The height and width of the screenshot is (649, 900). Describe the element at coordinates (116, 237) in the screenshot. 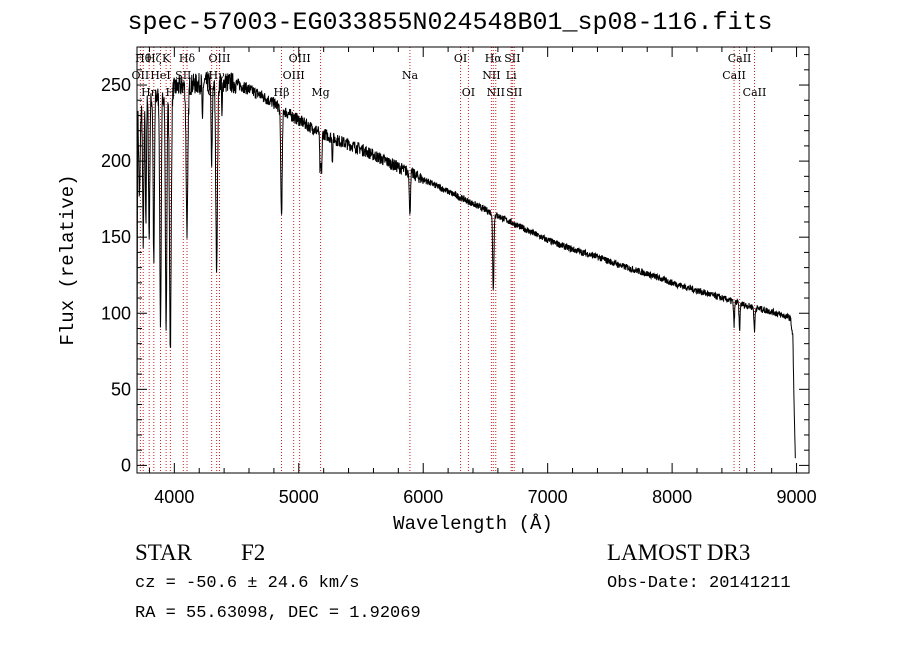

I see `y-tick-label: 150` at that location.